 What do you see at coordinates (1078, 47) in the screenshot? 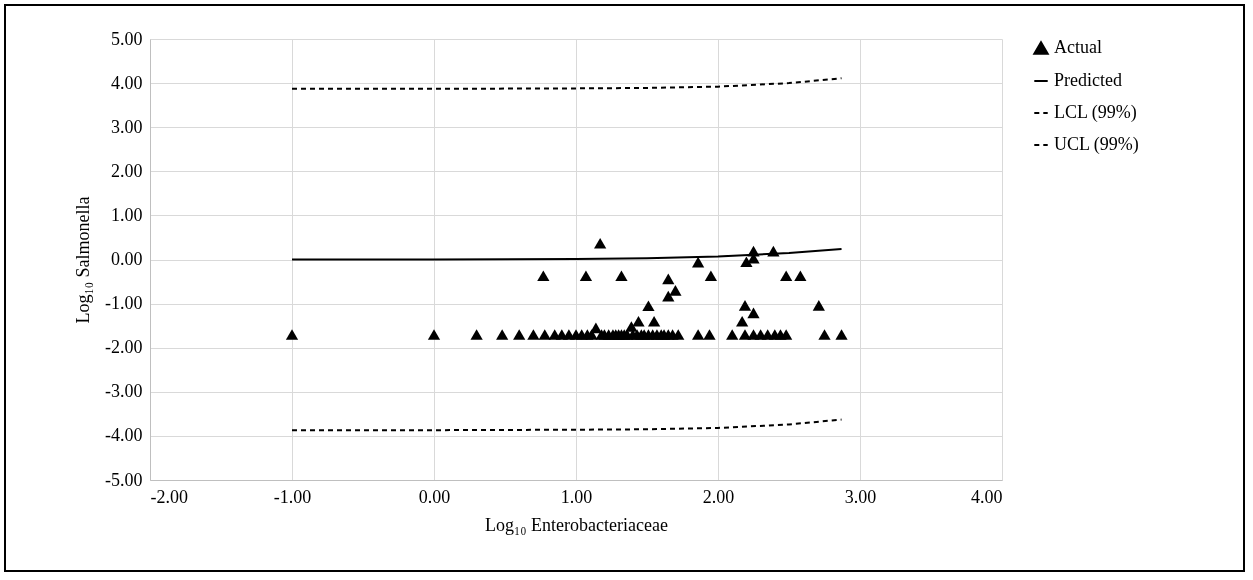
I see `legend-label: Actual` at bounding box center [1078, 47].